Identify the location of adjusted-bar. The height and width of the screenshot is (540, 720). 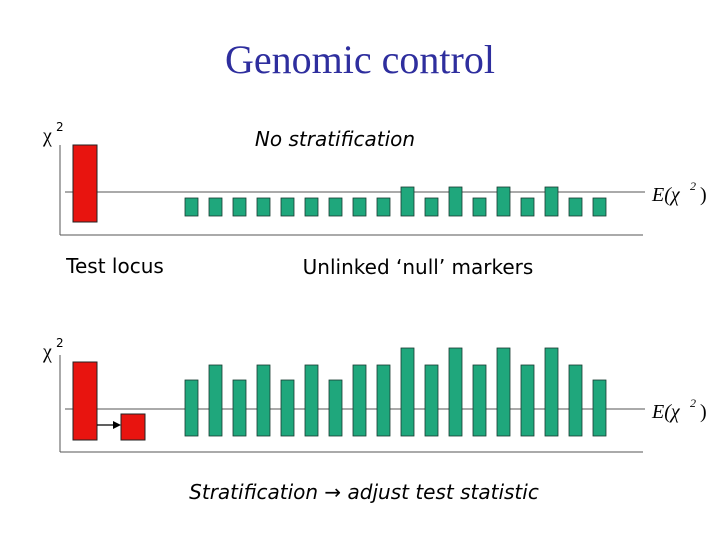
(133, 427).